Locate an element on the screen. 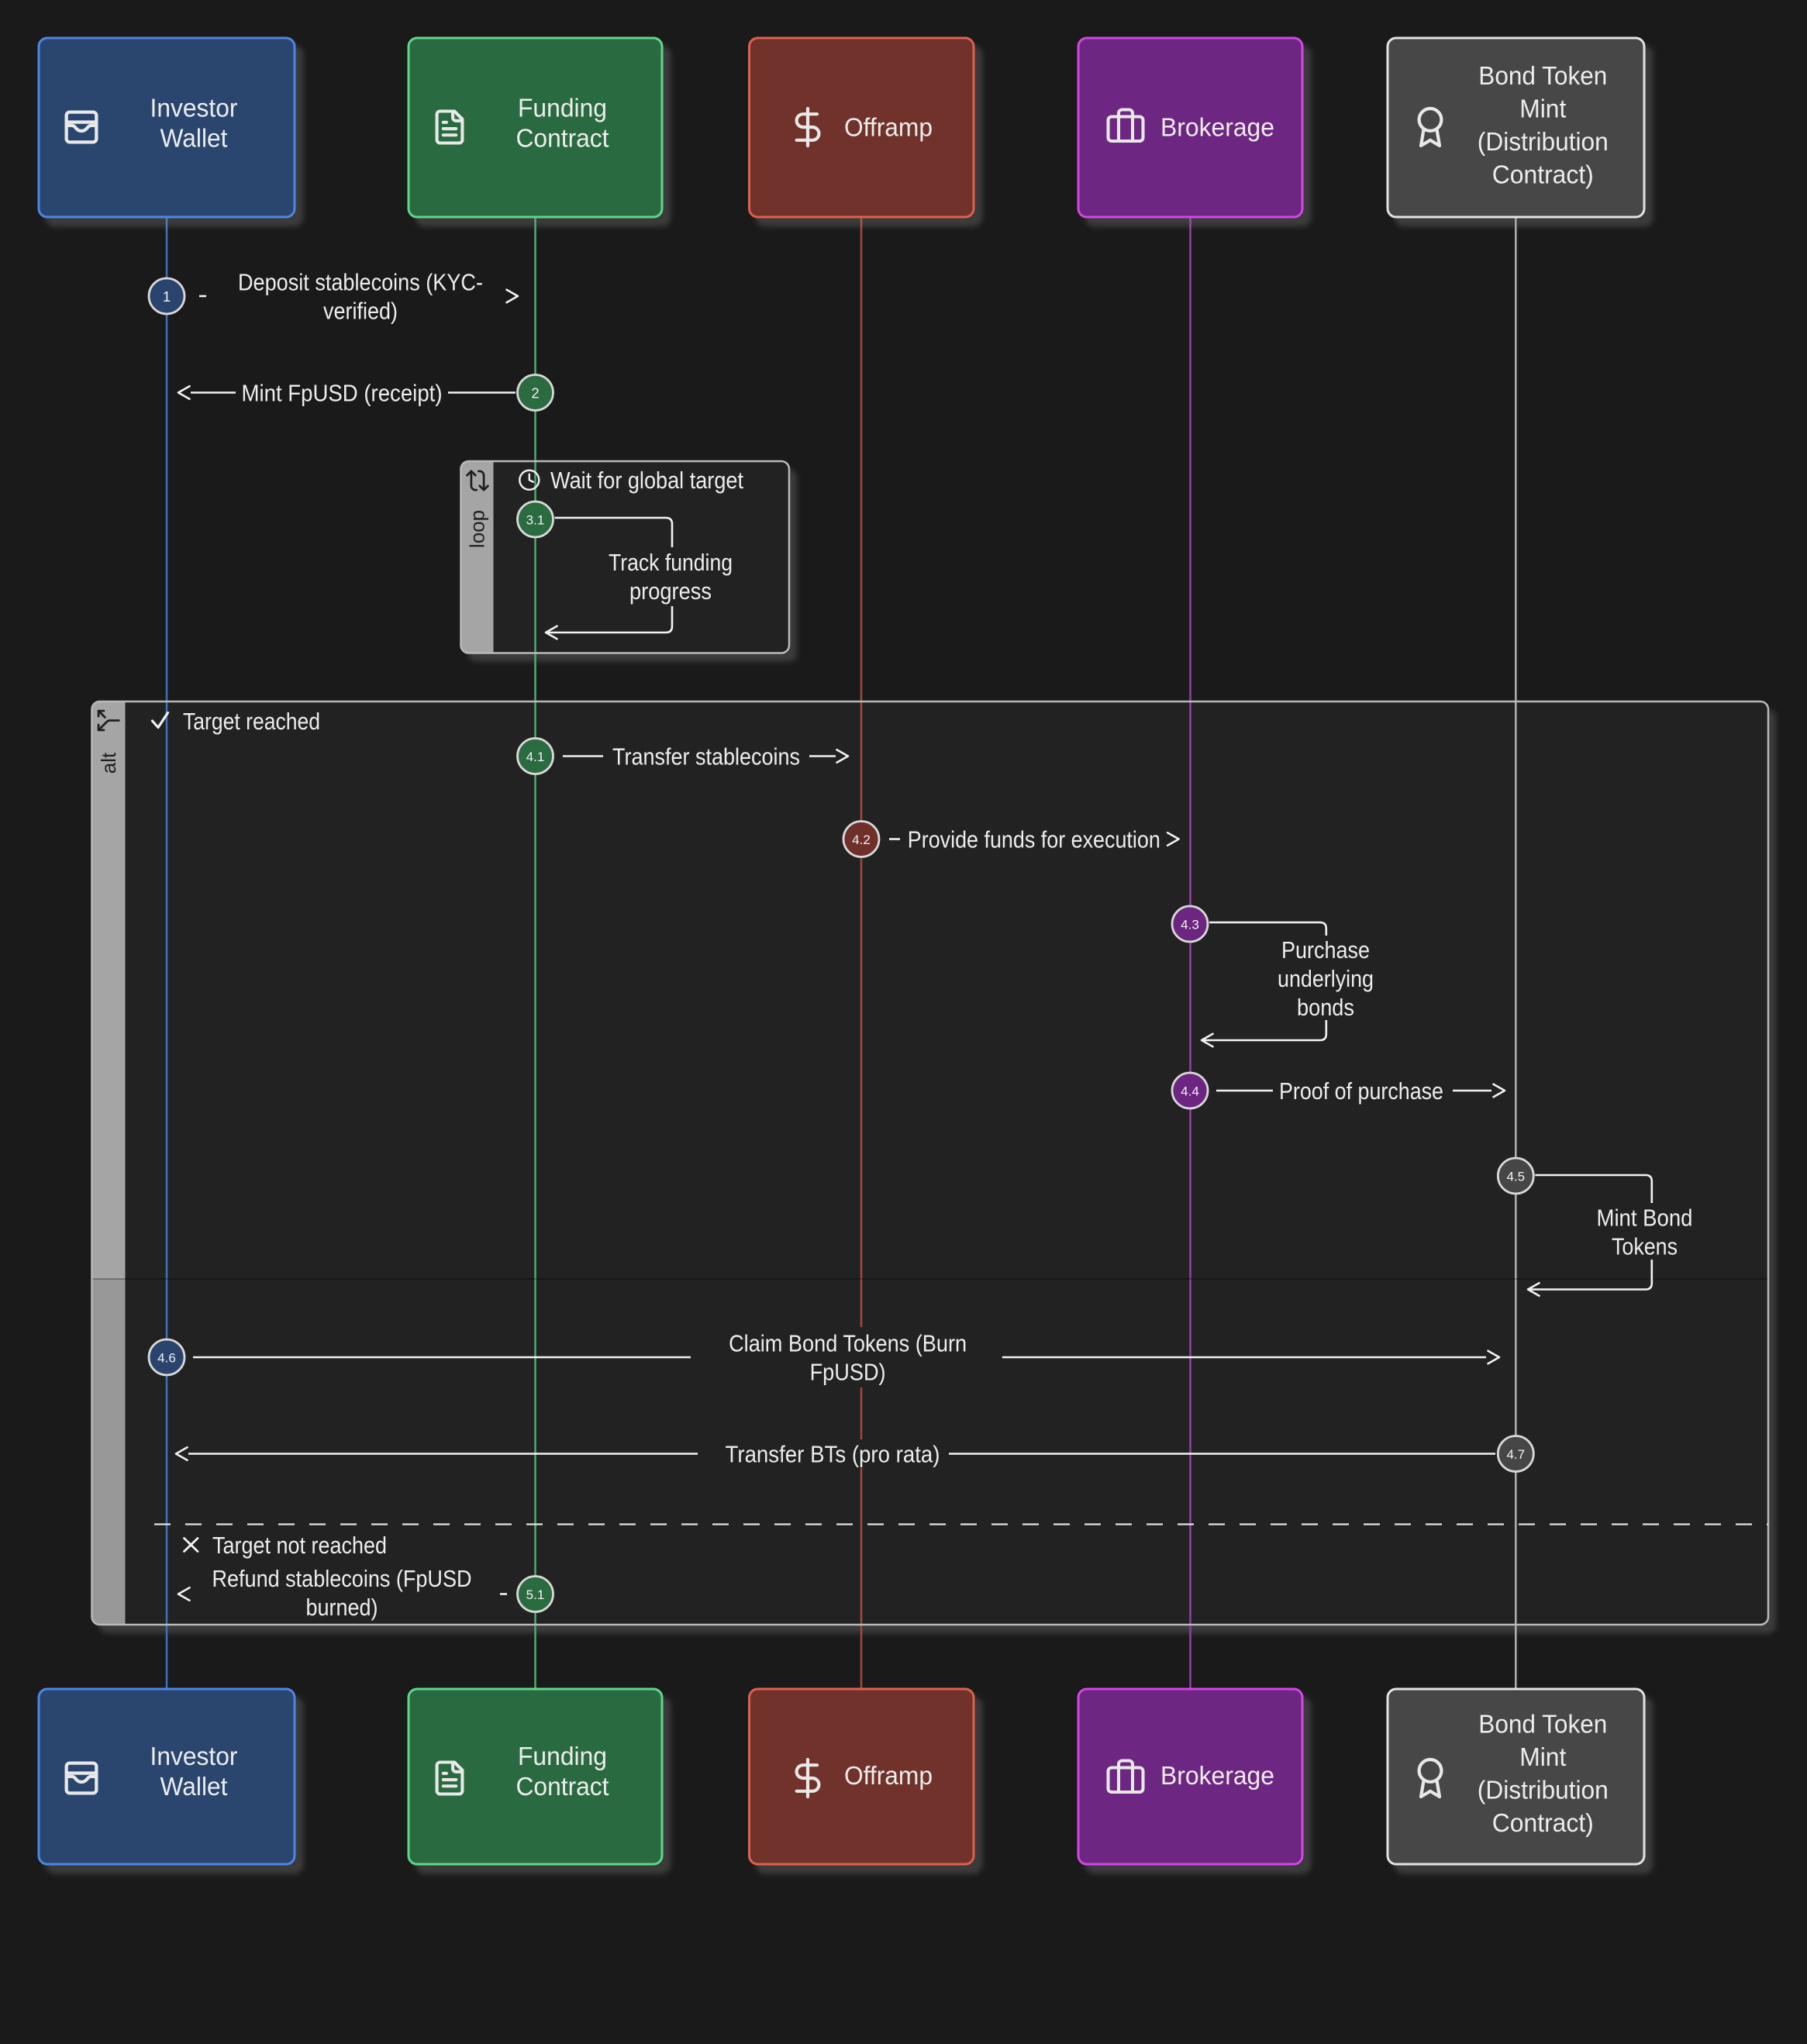  svg-text: Track funding is located at coordinates (671, 562).